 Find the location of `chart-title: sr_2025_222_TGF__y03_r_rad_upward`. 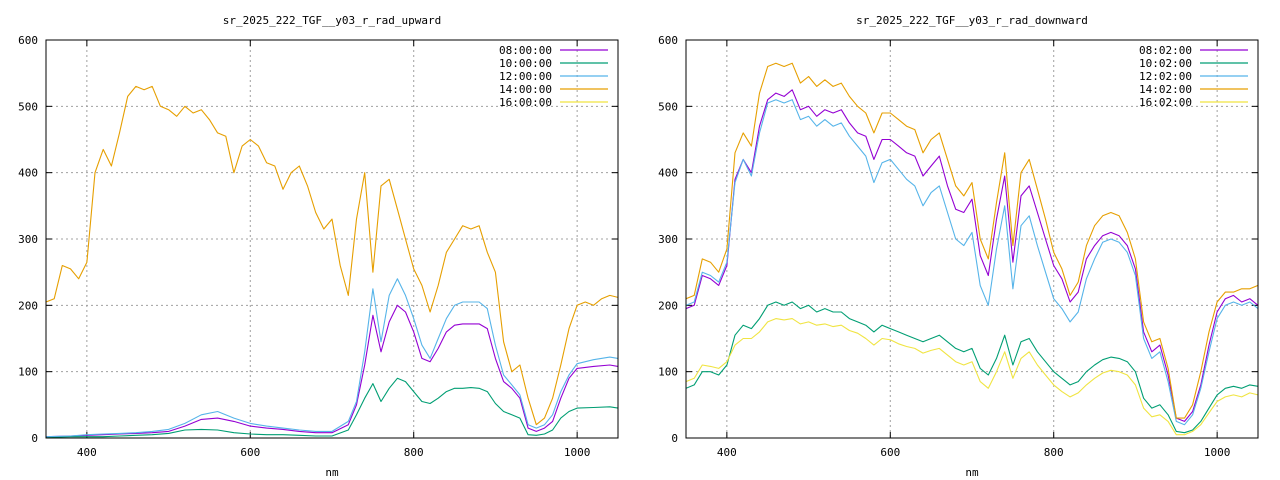

chart-title: sr_2025_222_TGF__y03_r_rad_upward is located at coordinates (332, 20).